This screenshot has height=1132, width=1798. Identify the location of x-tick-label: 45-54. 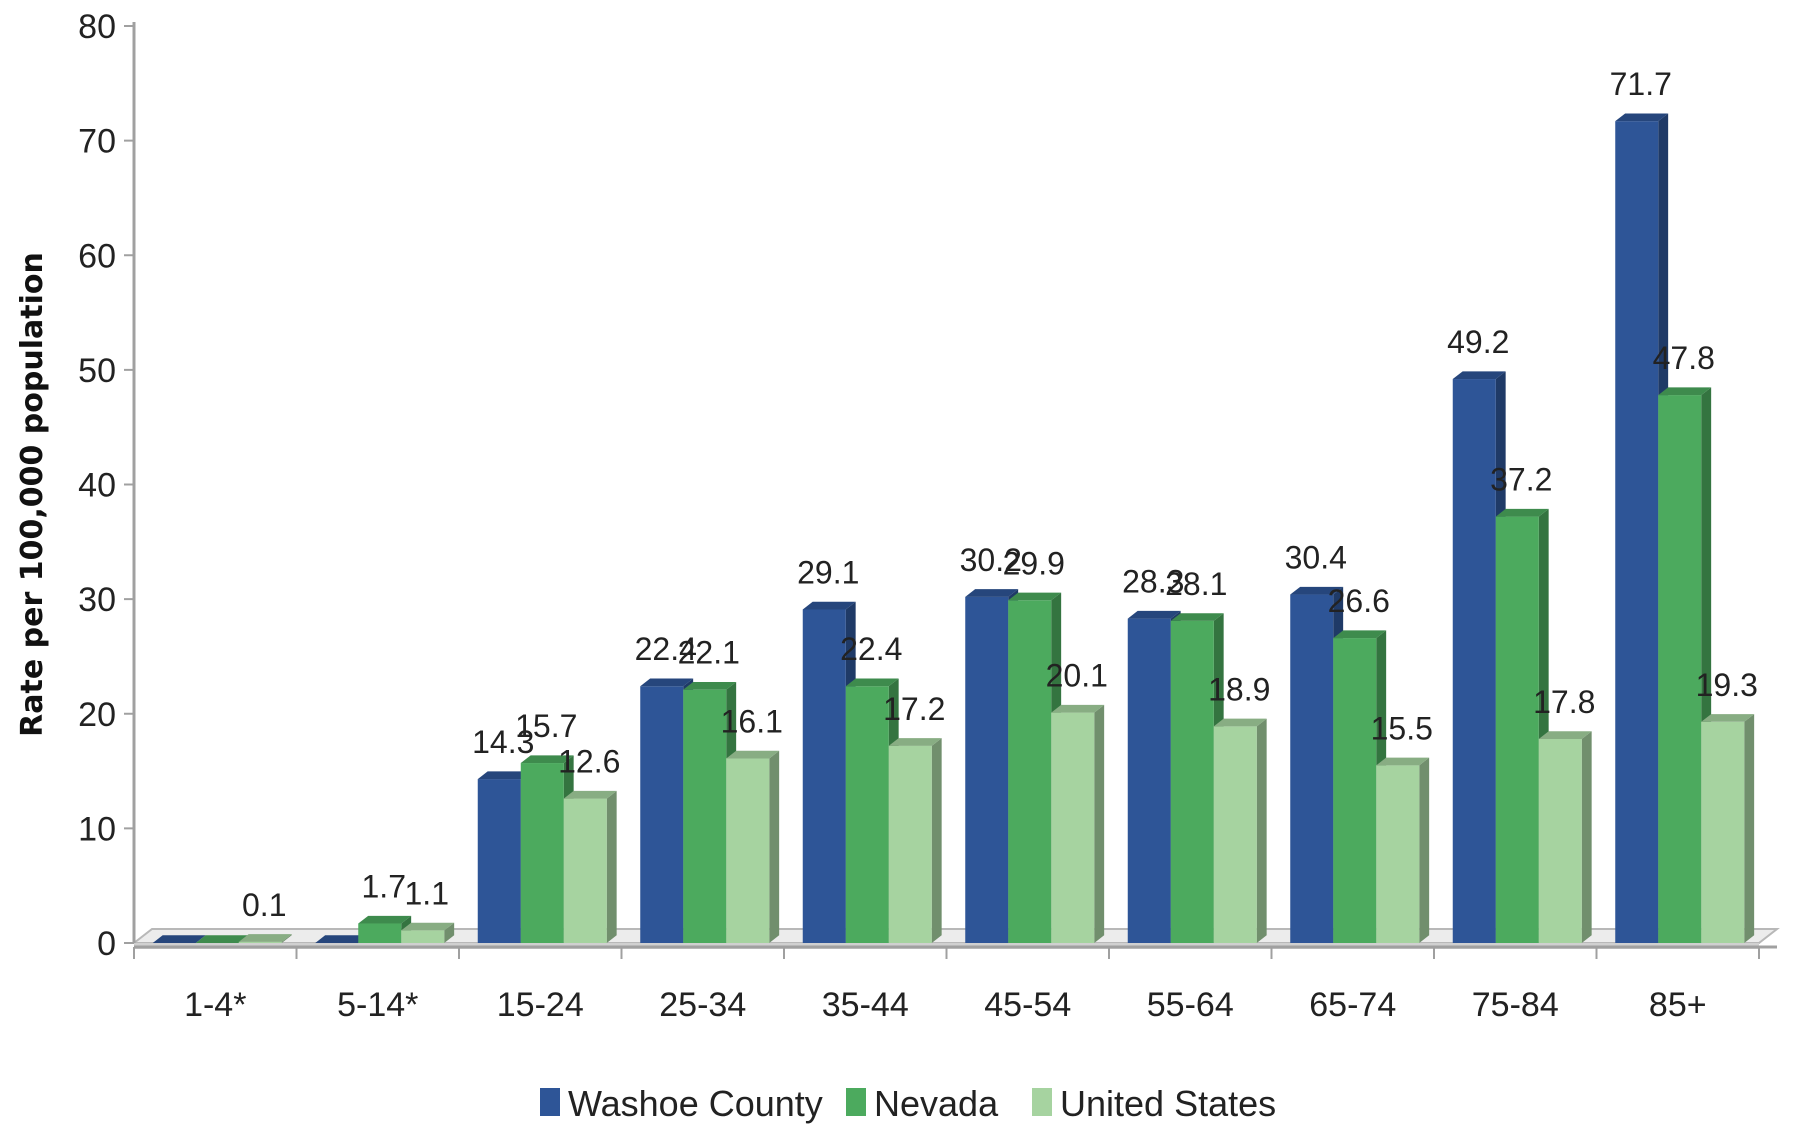
(1027, 1005).